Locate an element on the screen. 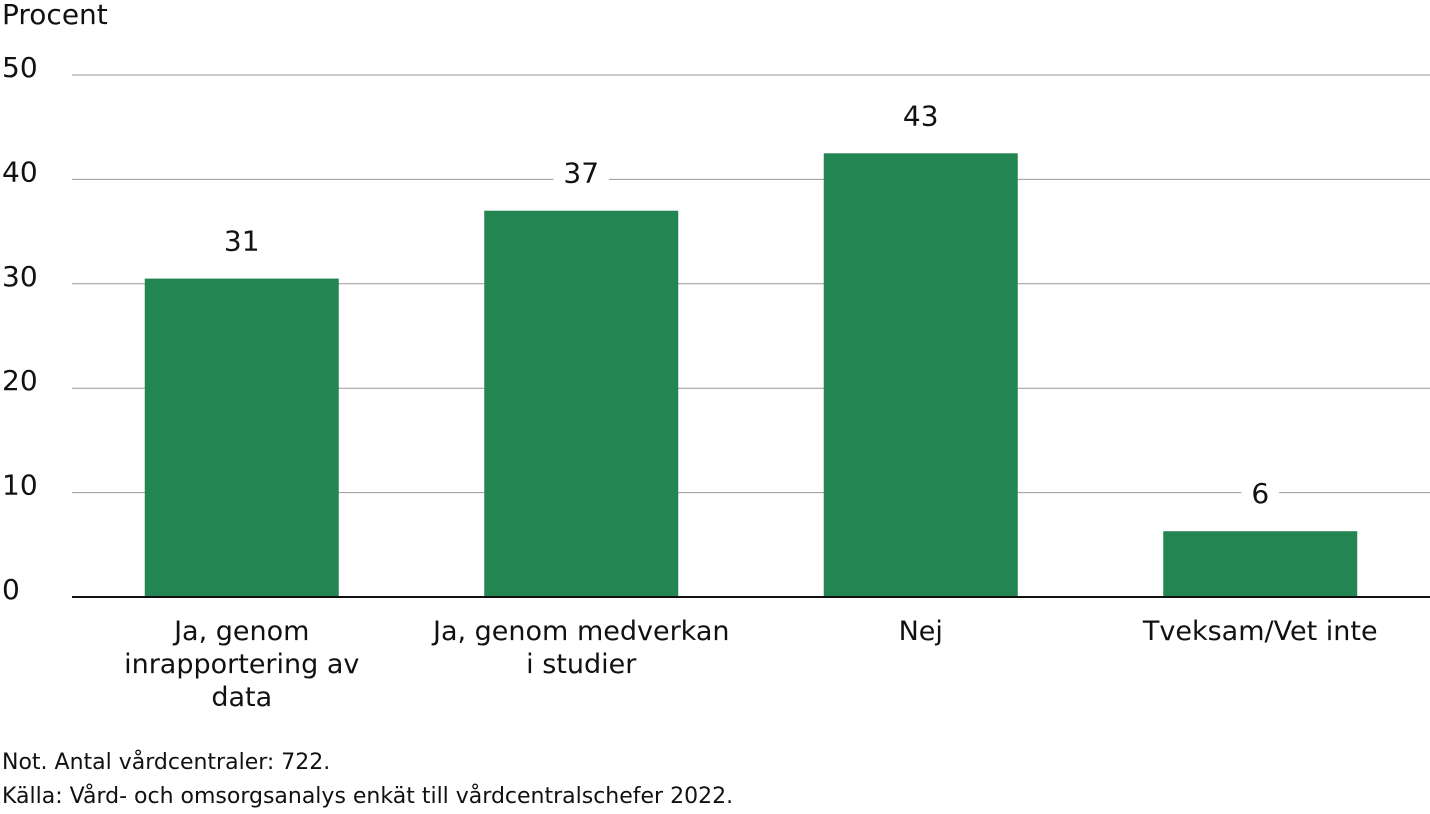 The image size is (1430, 814). x-tick-label: Ja, genom medverkan i studier is located at coordinates (581, 648).